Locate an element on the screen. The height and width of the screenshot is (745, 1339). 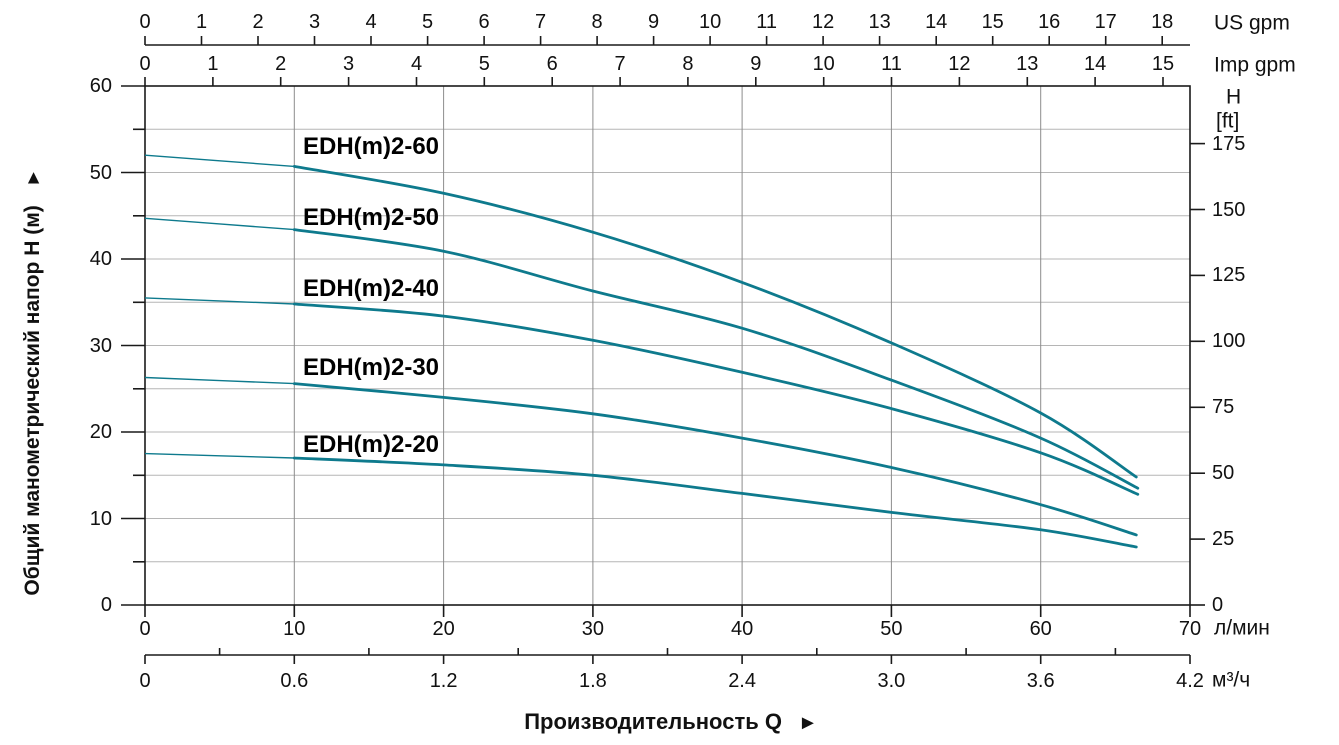
tick-imp-gpm: 15 is located at coordinates (1163, 64).